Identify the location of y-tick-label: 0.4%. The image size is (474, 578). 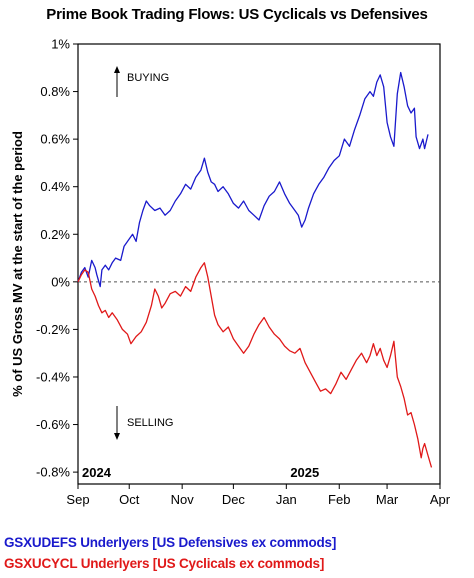
(55, 186).